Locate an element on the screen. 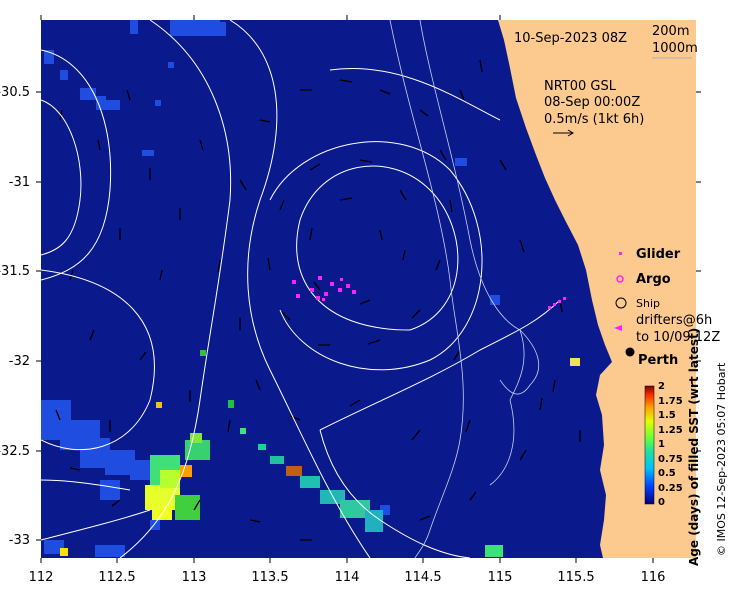  drifters-legend-label-2: to 10/09 12Z is located at coordinates (678, 337).